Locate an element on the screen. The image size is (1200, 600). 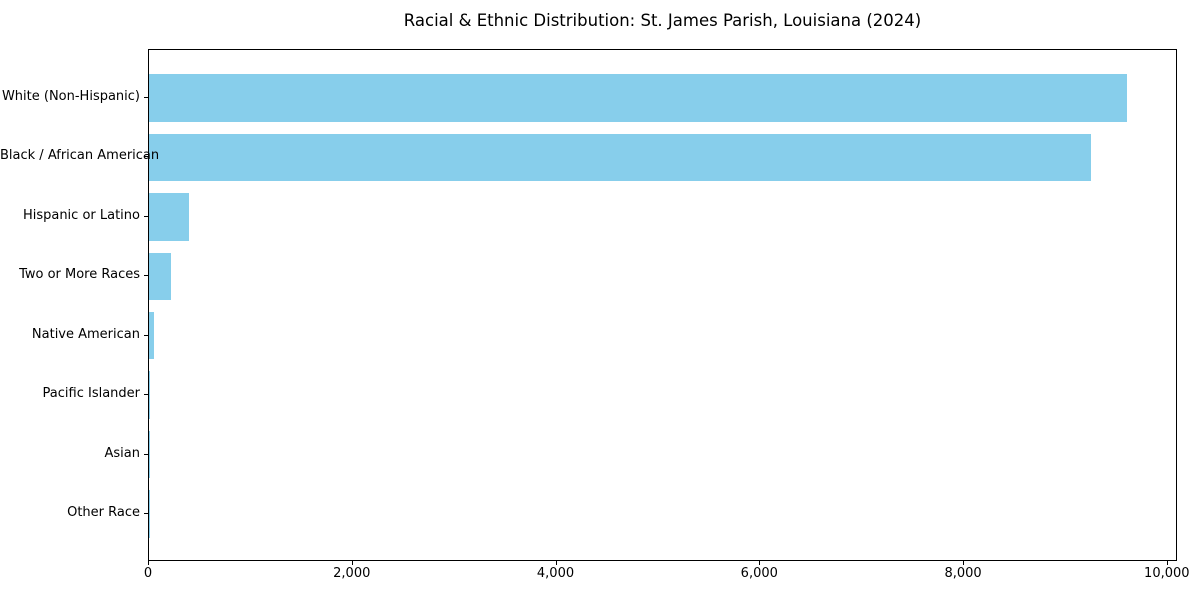
bar-pacific-islander is located at coordinates (150, 395).